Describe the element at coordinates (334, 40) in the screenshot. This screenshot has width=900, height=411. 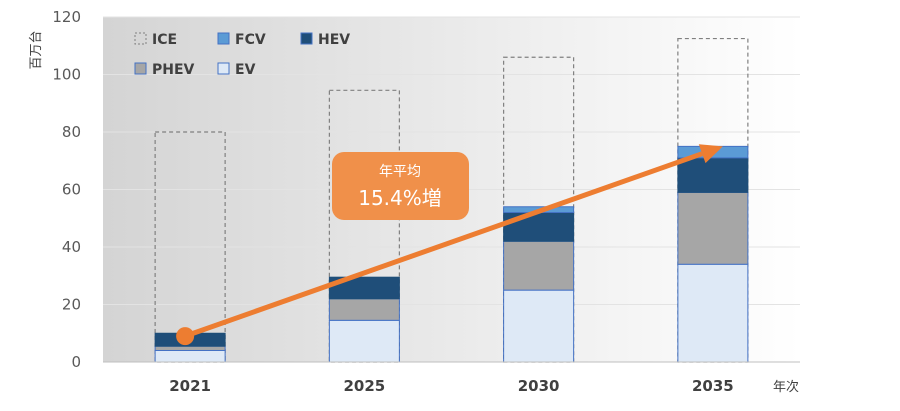
I see `legend-label-hev: HEV` at that location.